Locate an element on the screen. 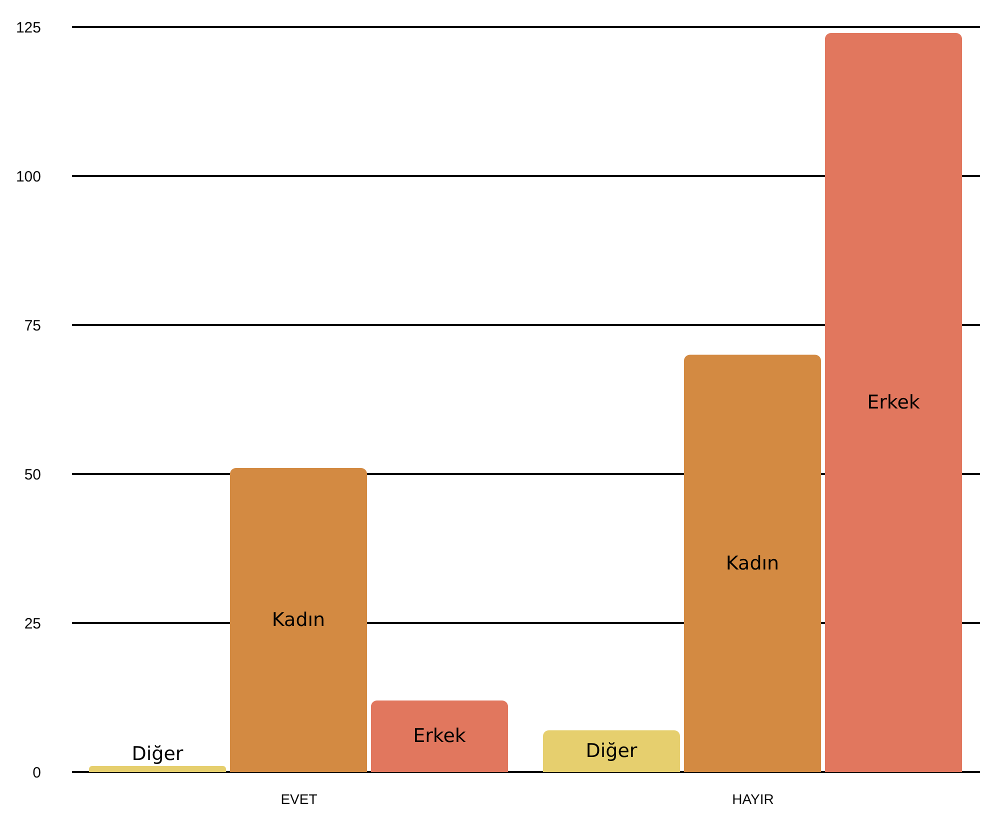 Image resolution: width=993 pixels, height=813 pixels. text: Erkek is located at coordinates (893, 402).